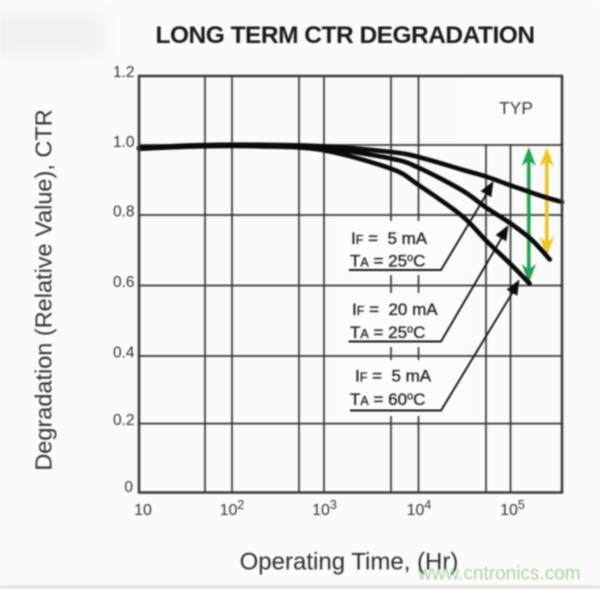  Describe the element at coordinates (124, 420) in the screenshot. I see `svg-text: 0.2` at that location.